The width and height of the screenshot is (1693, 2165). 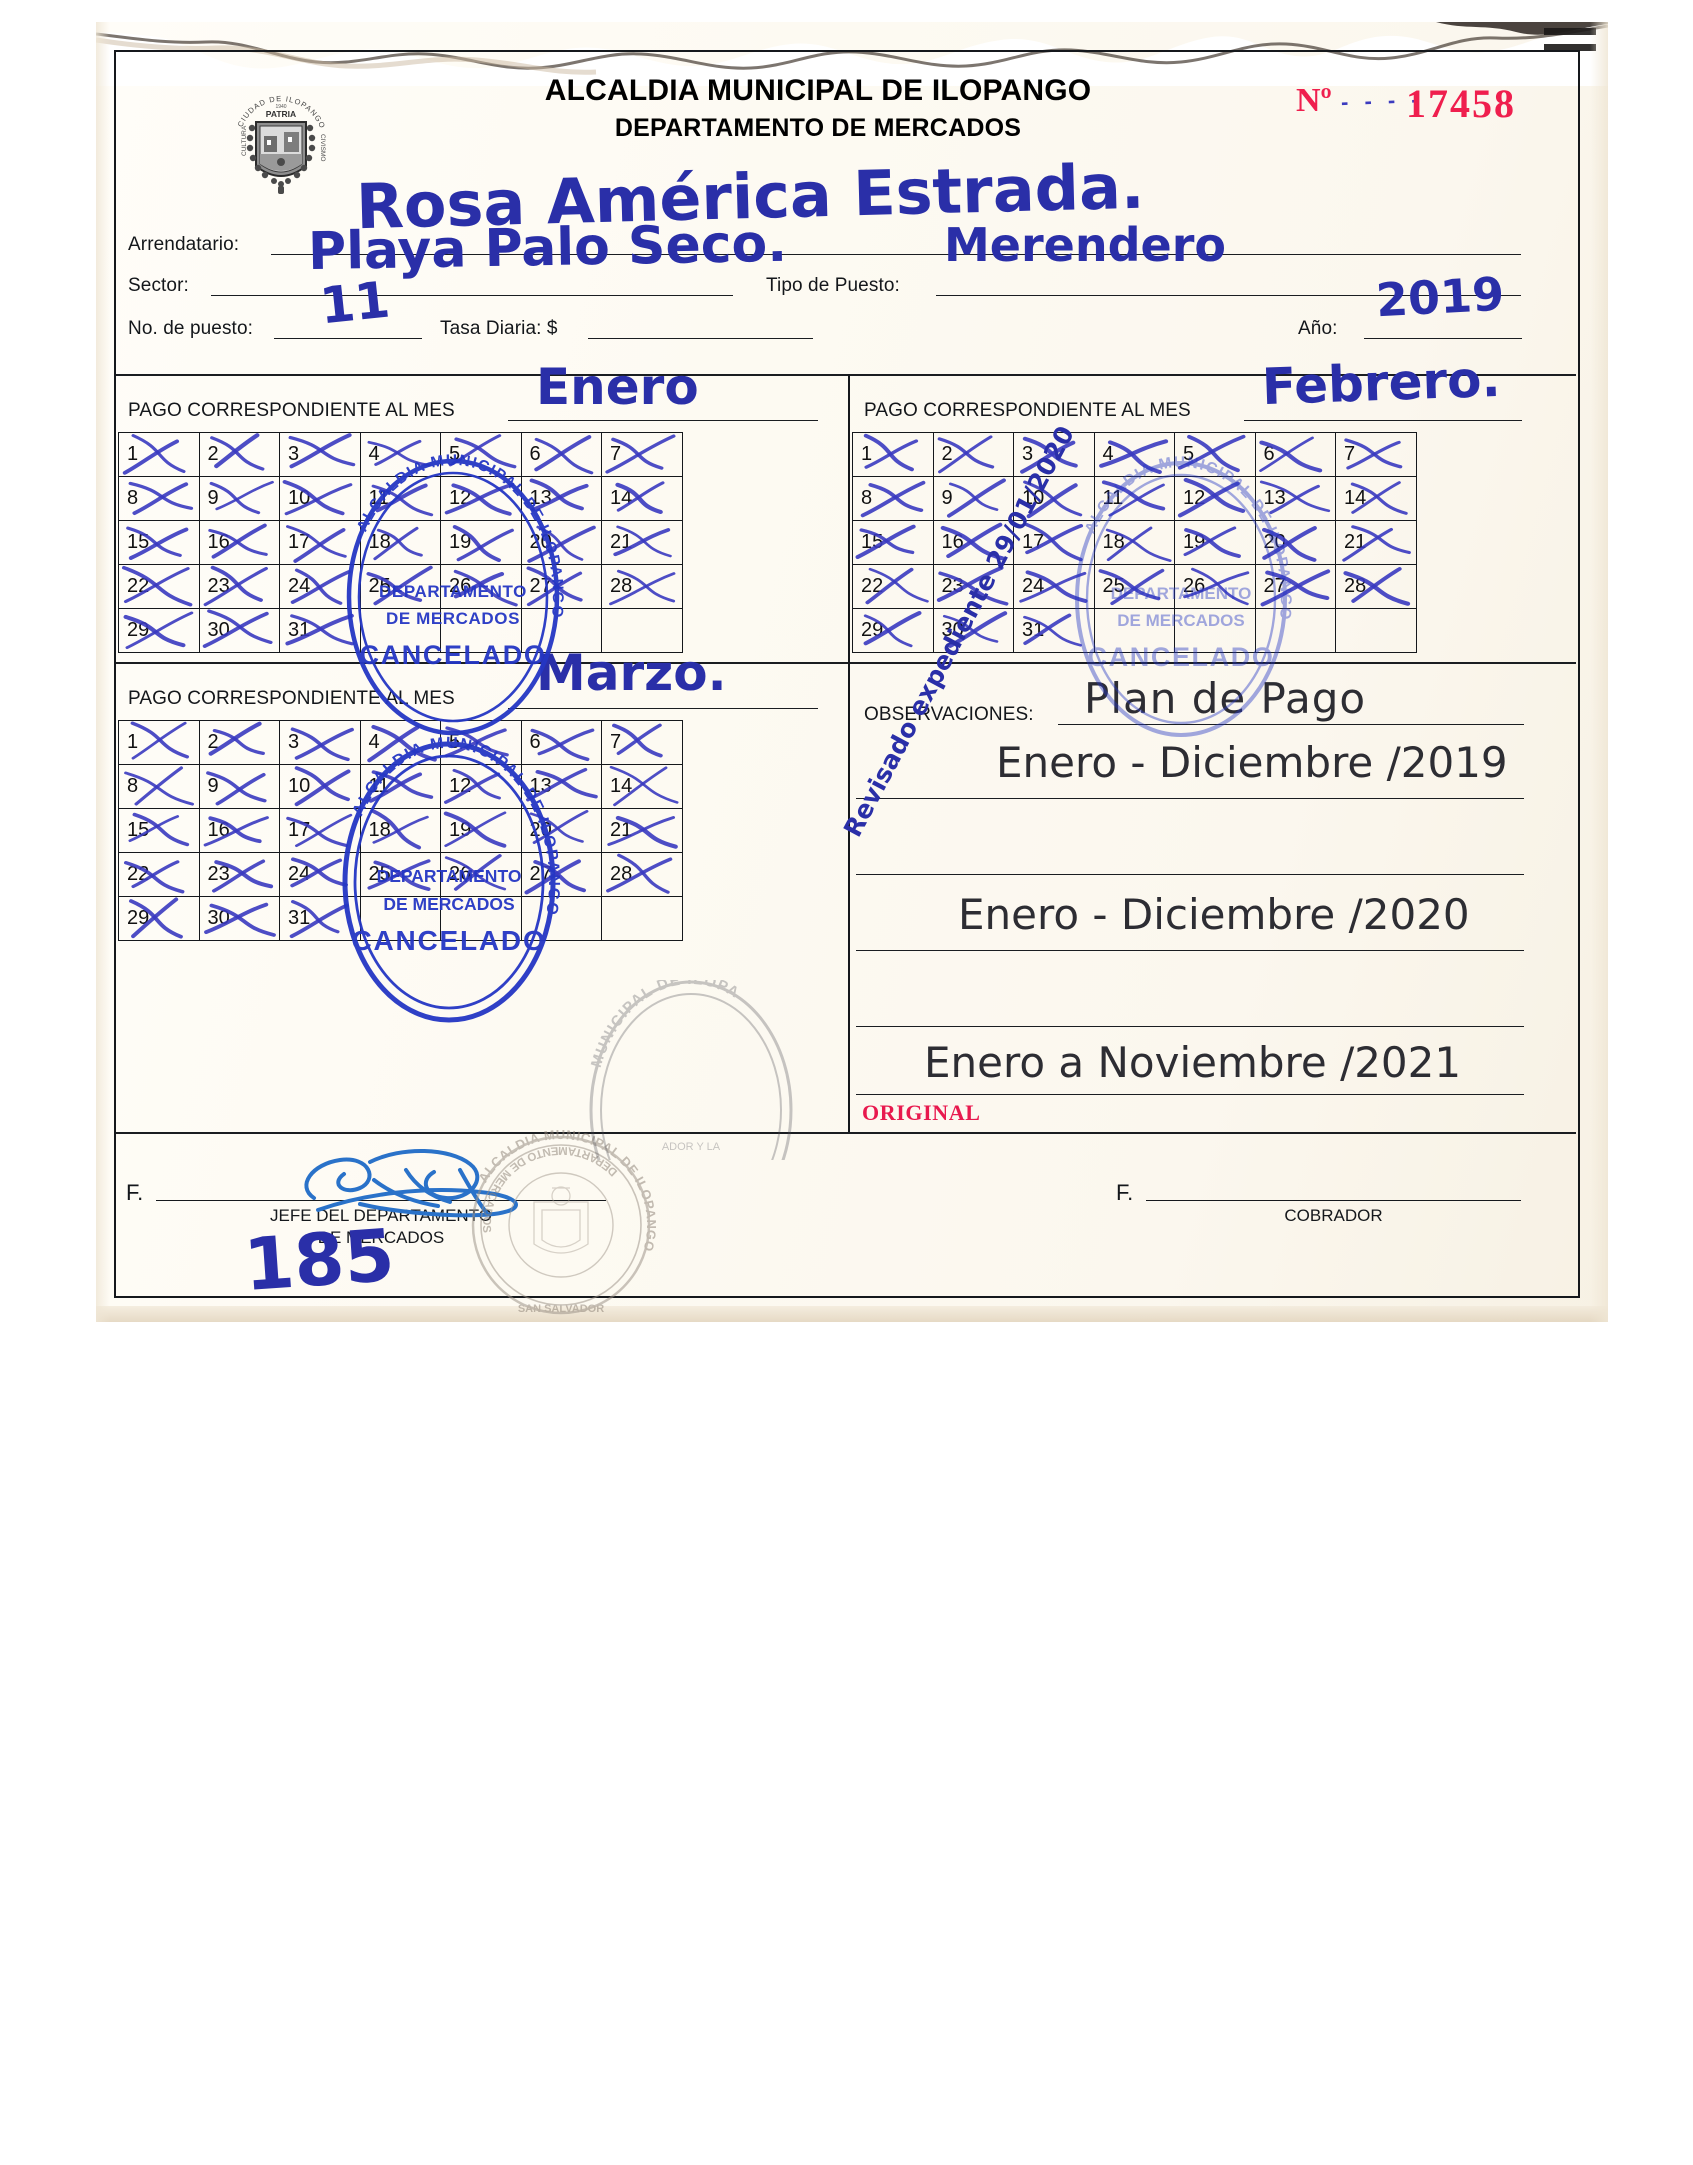 What do you see at coordinates (1333, 1200) in the screenshot?
I see `signature-line-right` at bounding box center [1333, 1200].